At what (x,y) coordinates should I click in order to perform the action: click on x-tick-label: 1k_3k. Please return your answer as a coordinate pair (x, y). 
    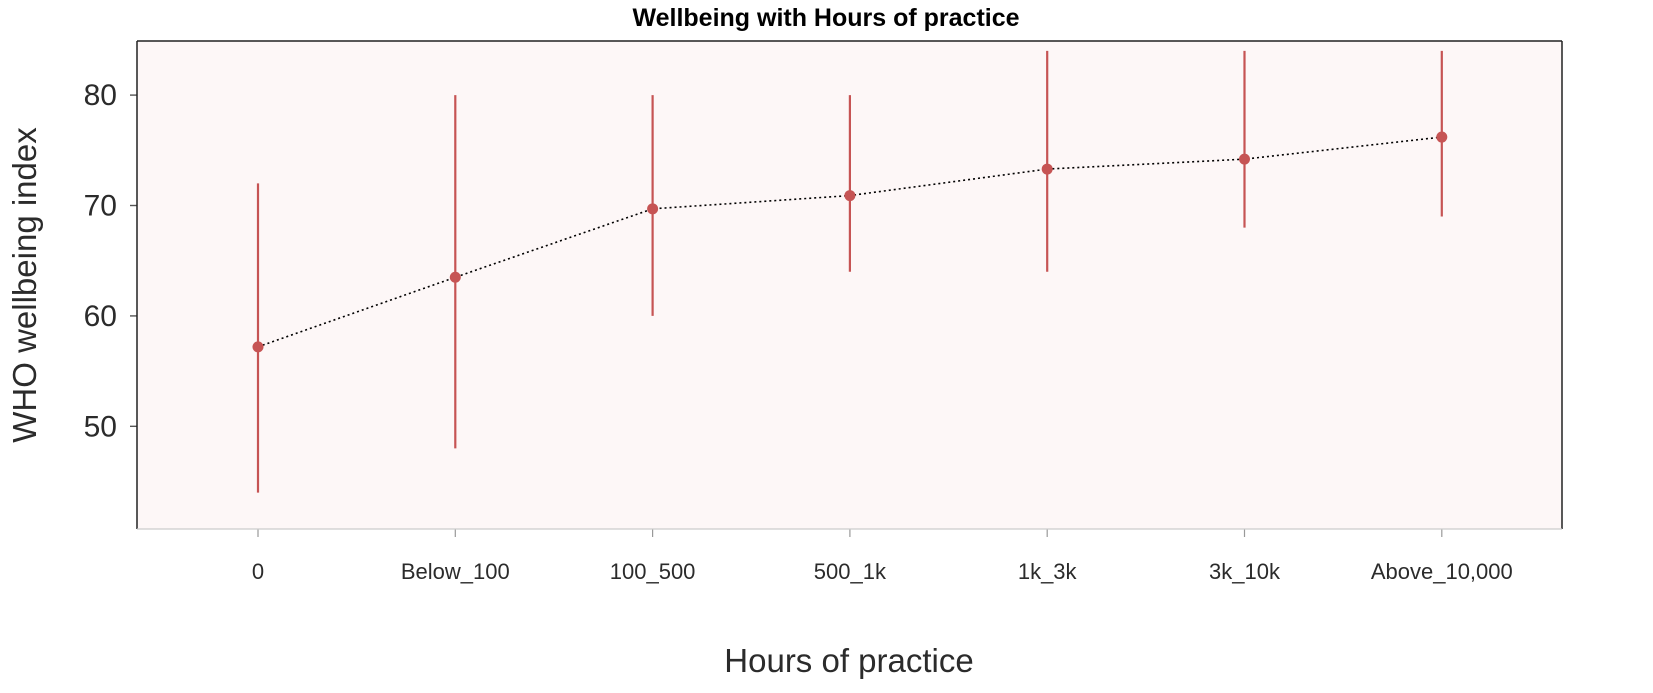
    Looking at the image, I should click on (1048, 571).